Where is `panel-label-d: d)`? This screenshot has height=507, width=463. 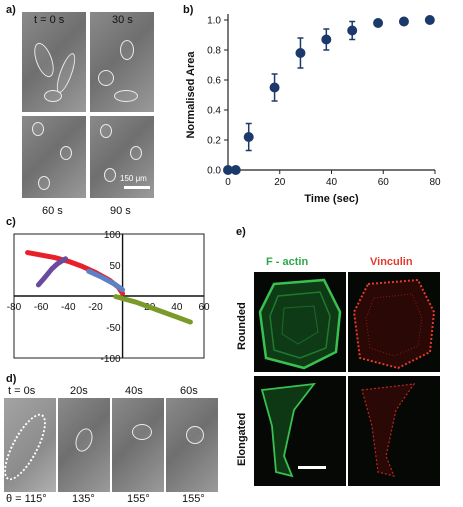 panel-label-d: d) is located at coordinates (11, 379).